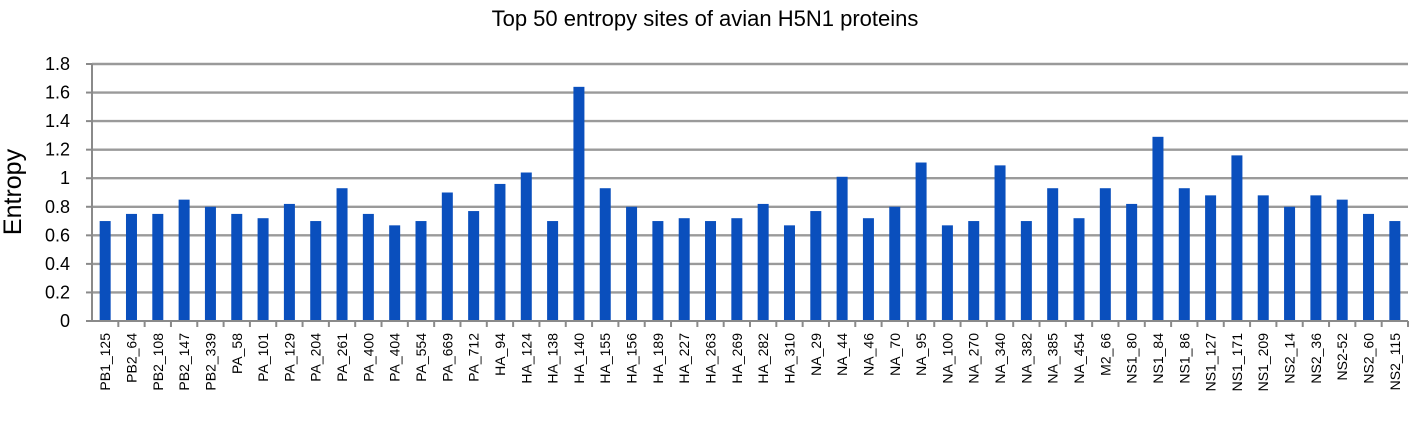 The height and width of the screenshot is (440, 1411). Describe the element at coordinates (65, 321) in the screenshot. I see `y-tick-label: 0` at that location.